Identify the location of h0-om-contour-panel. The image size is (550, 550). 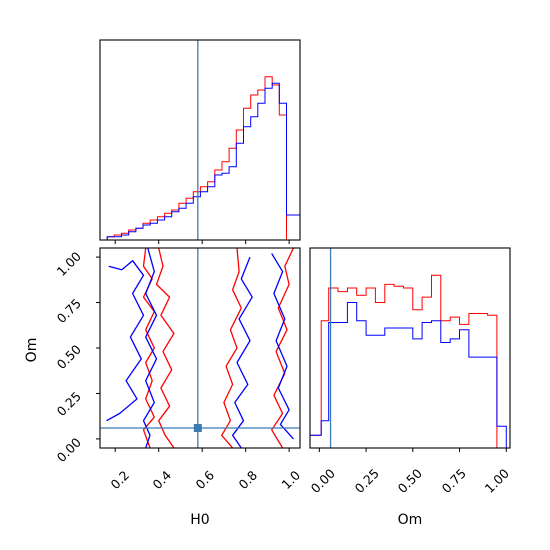
(198, 349).